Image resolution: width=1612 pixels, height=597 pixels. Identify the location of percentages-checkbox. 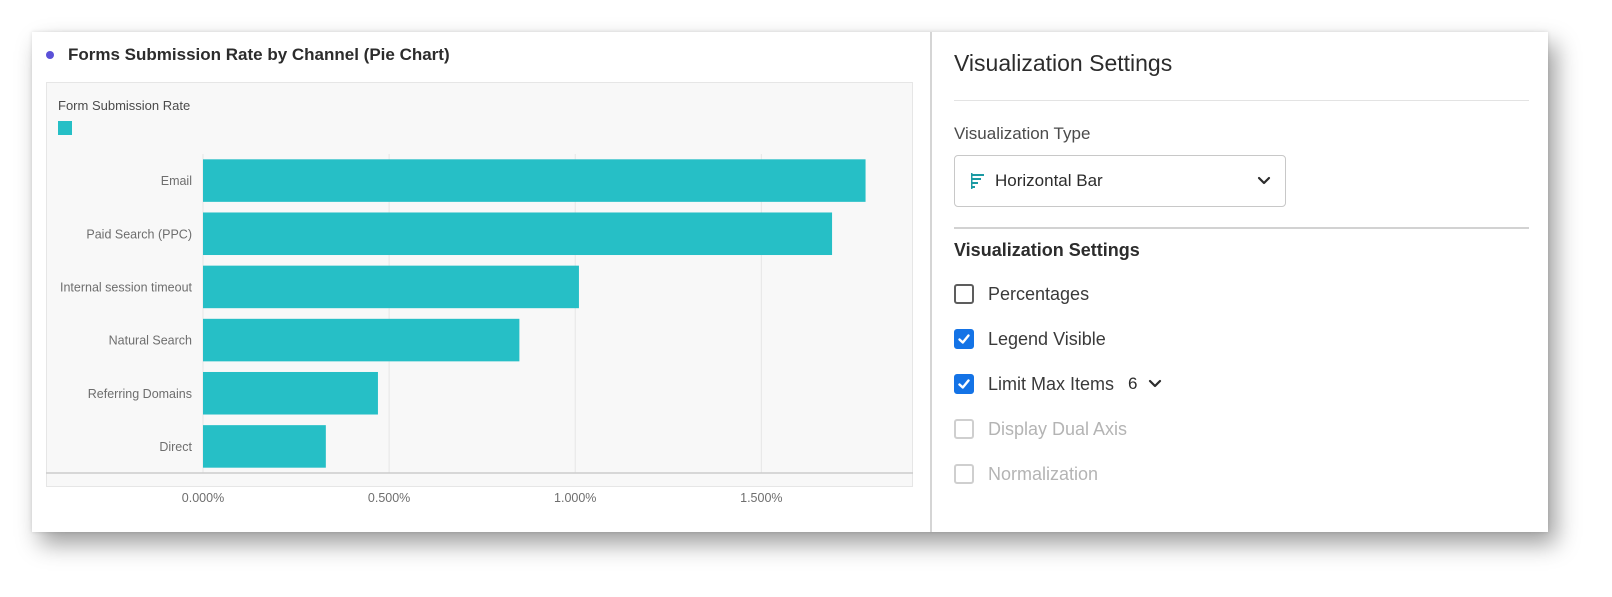
(964, 294).